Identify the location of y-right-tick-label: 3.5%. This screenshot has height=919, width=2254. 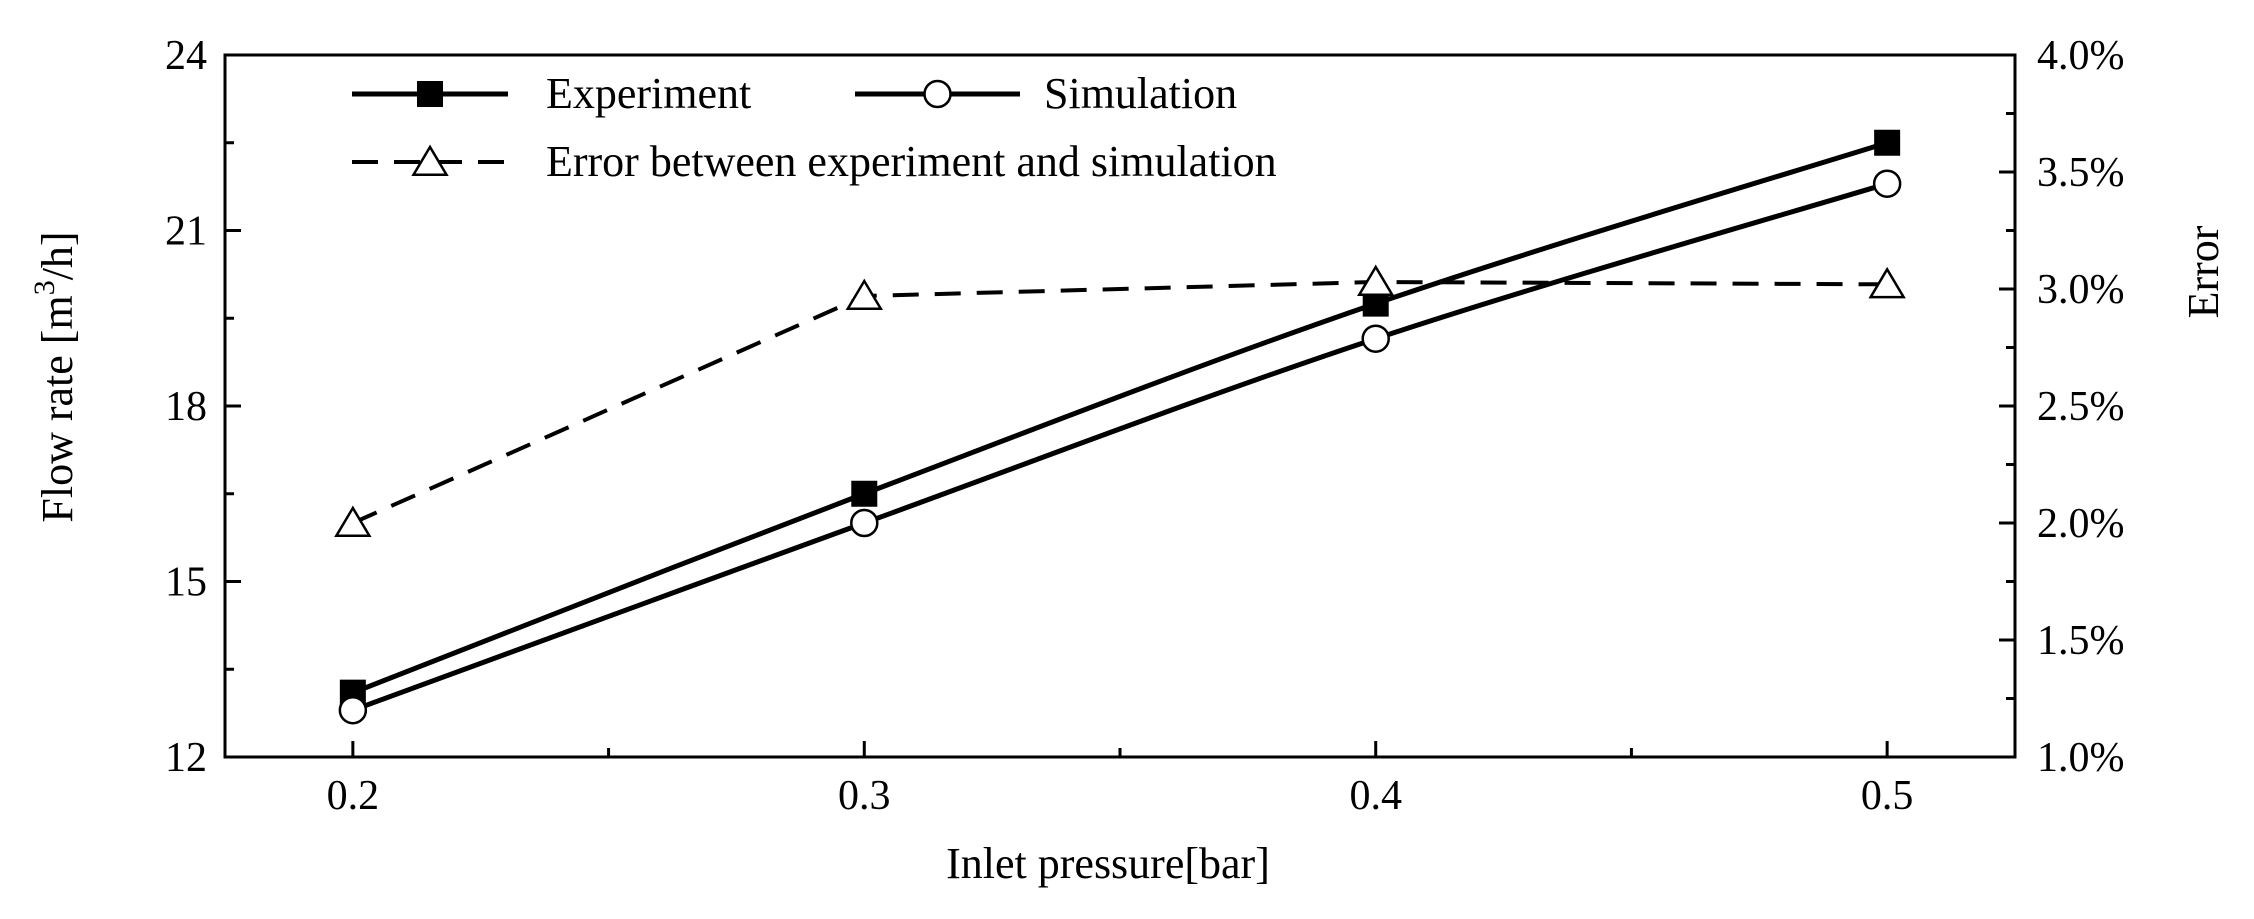
(2081, 173).